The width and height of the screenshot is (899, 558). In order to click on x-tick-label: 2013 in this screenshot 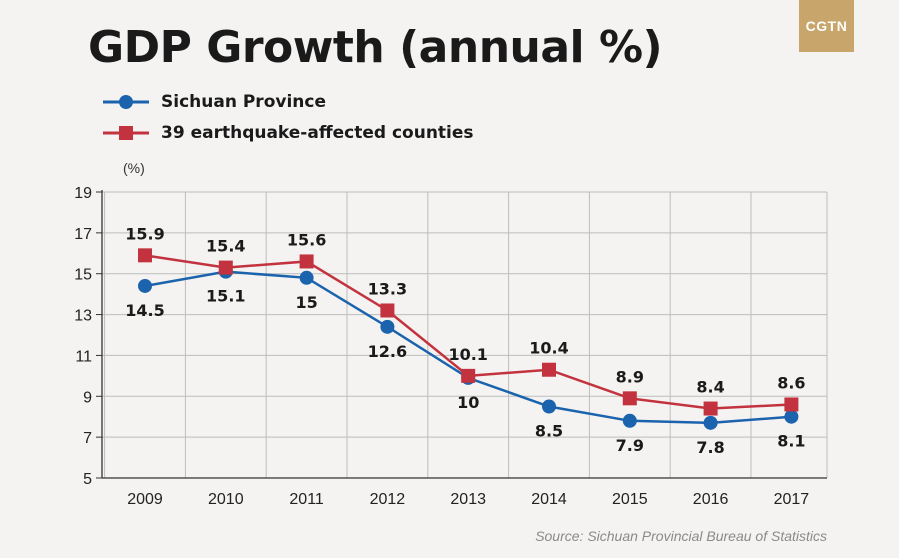, I will do `click(468, 499)`.